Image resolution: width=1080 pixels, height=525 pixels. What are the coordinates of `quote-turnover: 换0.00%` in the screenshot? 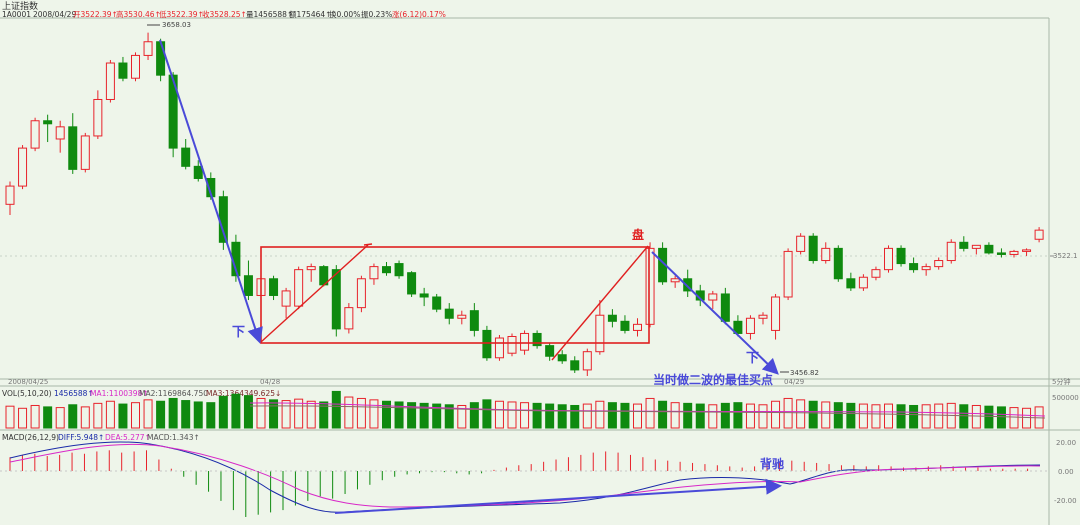 It's located at (344, 14).